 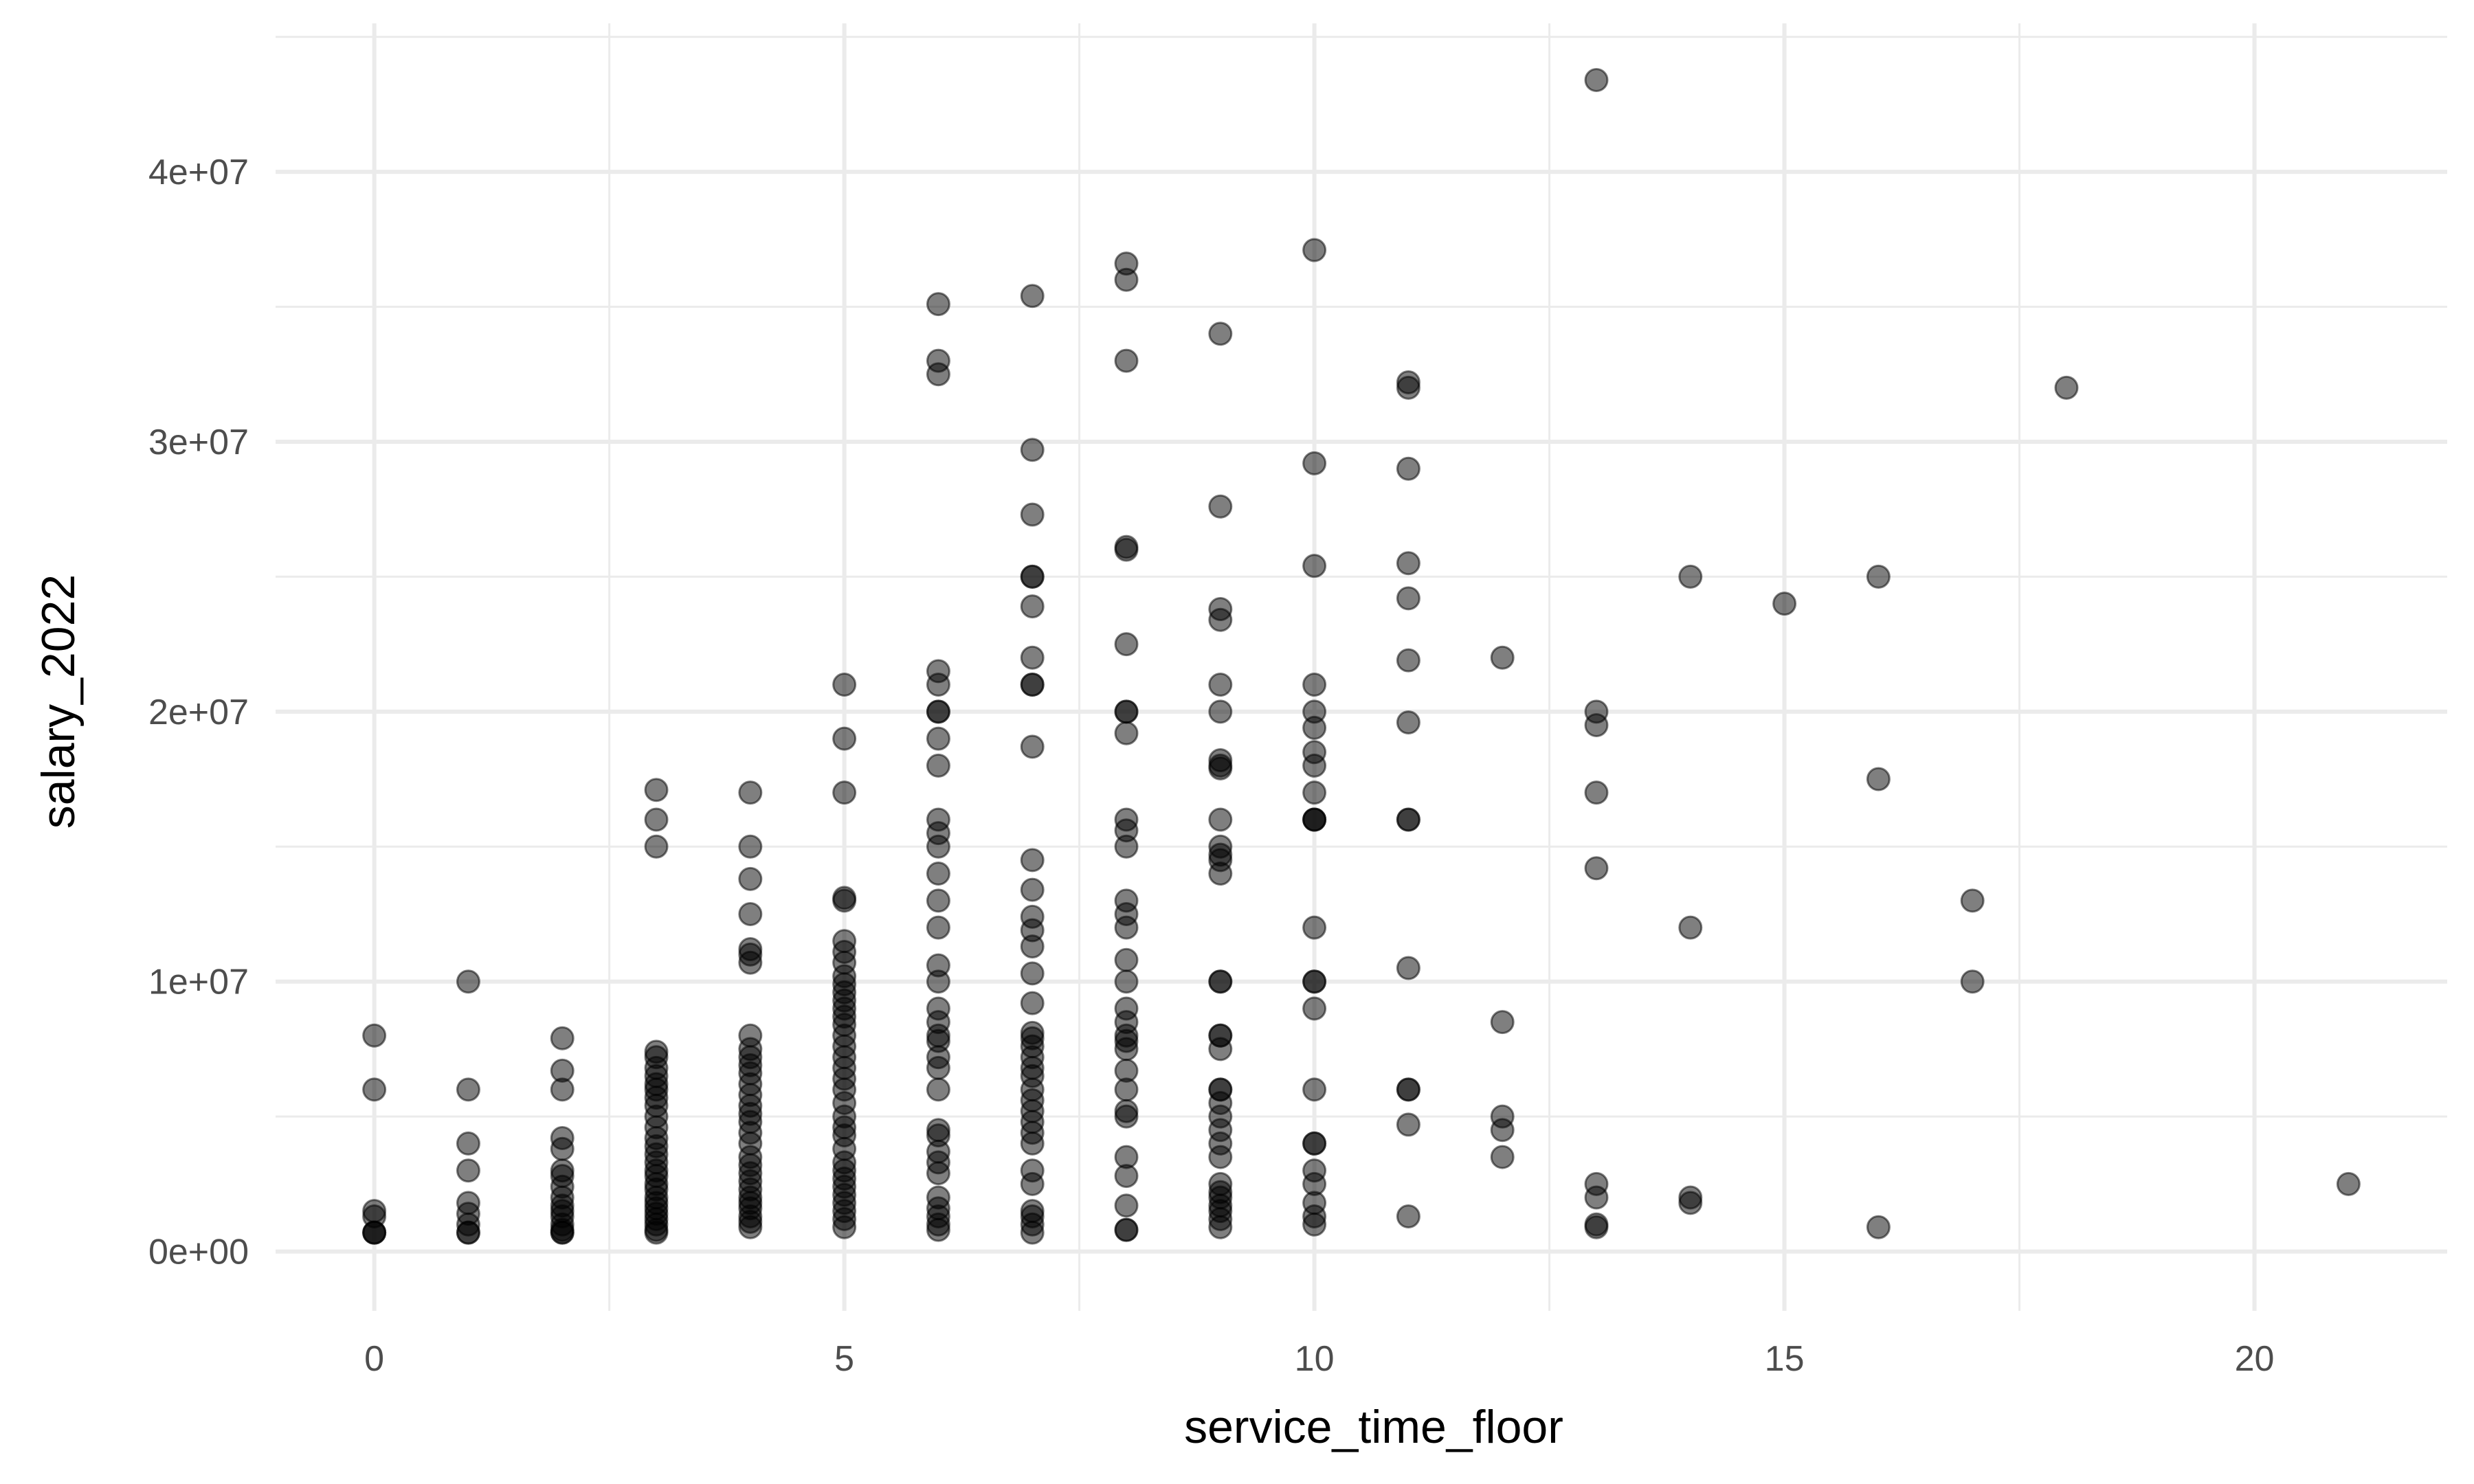 What do you see at coordinates (198, 1252) in the screenshot?
I see `y-tick-label: 0e+00` at bounding box center [198, 1252].